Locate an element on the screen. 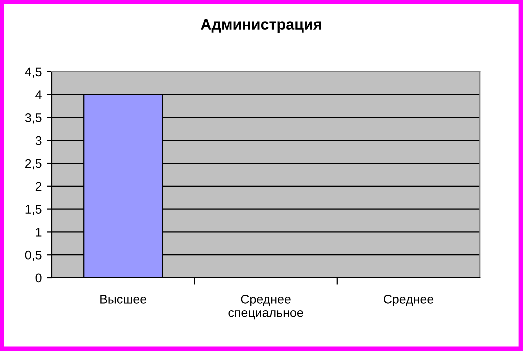  x-tick-label: Высшее is located at coordinates (123, 299).